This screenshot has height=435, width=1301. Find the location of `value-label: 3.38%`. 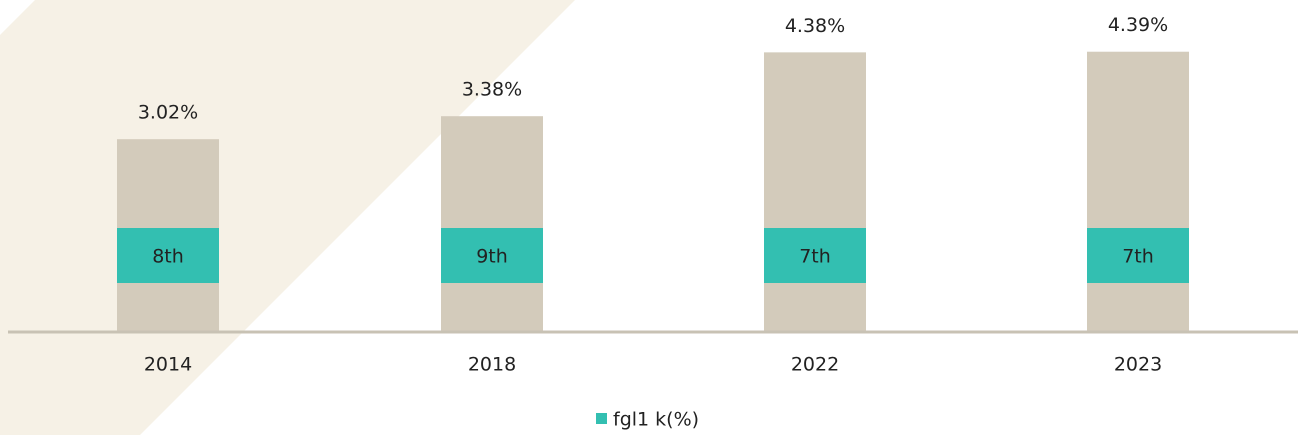

value-label: 3.38% is located at coordinates (492, 90).